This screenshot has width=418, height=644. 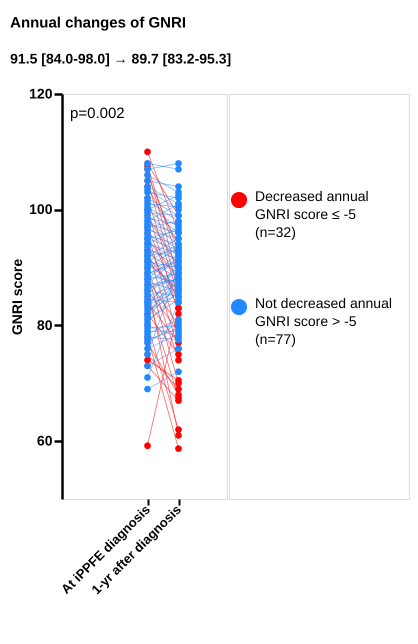 What do you see at coordinates (41, 209) in the screenshot?
I see `y-tick-label: 100` at bounding box center [41, 209].